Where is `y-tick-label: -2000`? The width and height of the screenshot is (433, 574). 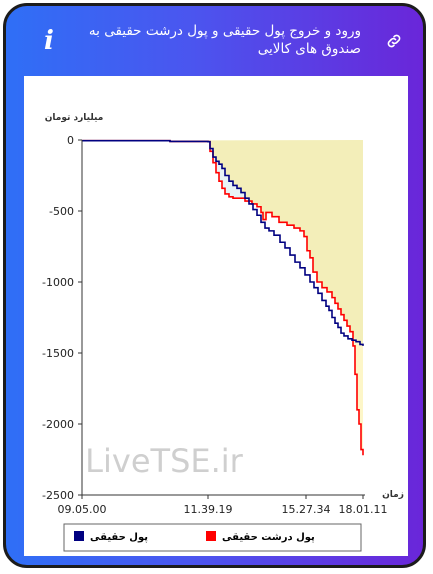
y-tick-label: -2000 is located at coordinates (58, 424).